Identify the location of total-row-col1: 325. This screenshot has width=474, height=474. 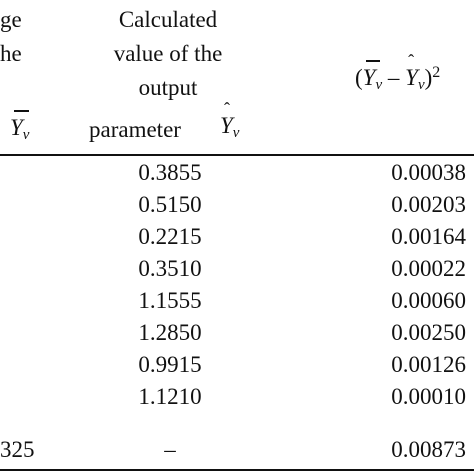
(17, 449).